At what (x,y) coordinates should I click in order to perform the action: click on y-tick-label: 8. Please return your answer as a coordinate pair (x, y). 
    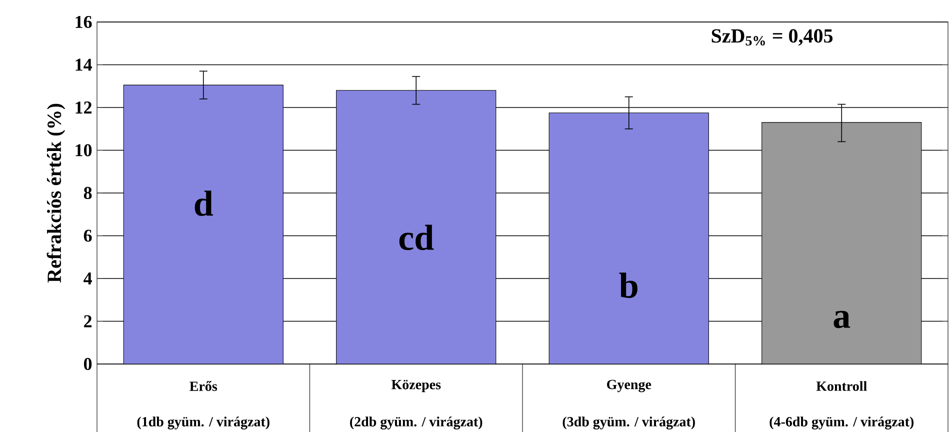
    Looking at the image, I should click on (88, 193).